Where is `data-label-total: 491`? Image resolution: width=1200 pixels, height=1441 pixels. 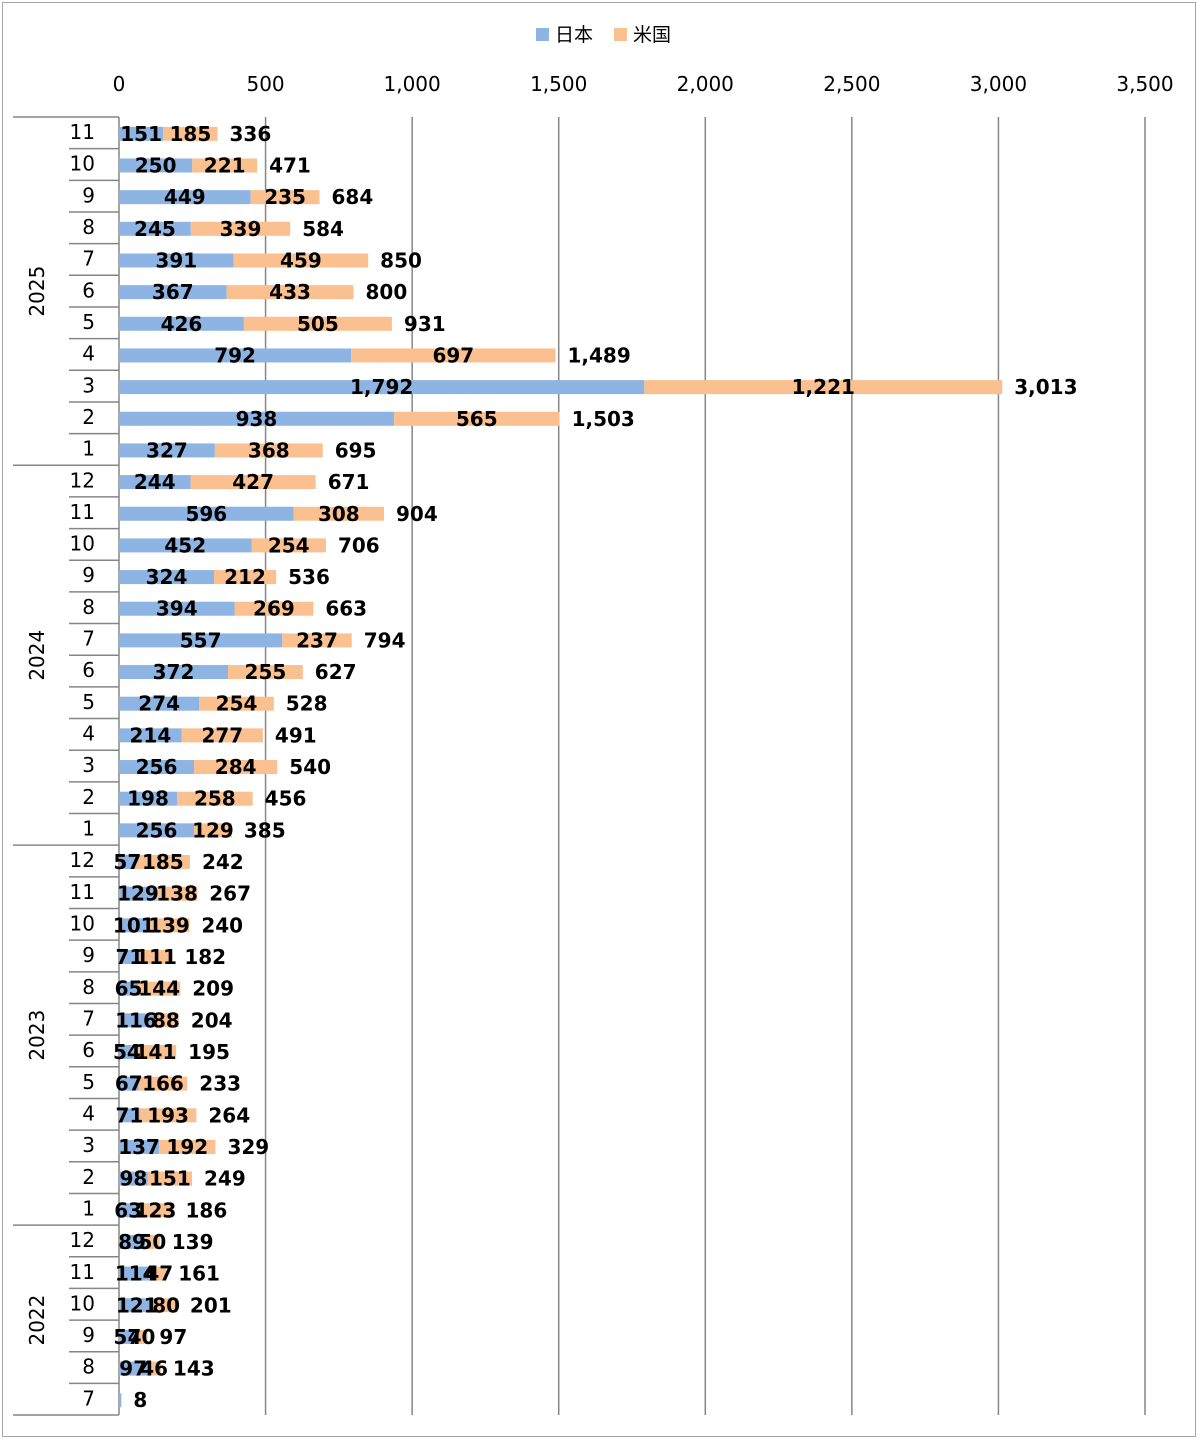 data-label-total: 491 is located at coordinates (296, 735).